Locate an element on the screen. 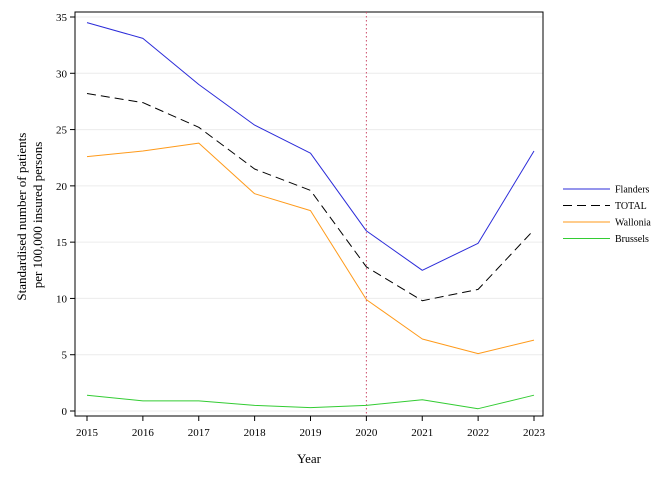 The image size is (672, 480). x-tick-label-2016: 2016 is located at coordinates (143, 433).